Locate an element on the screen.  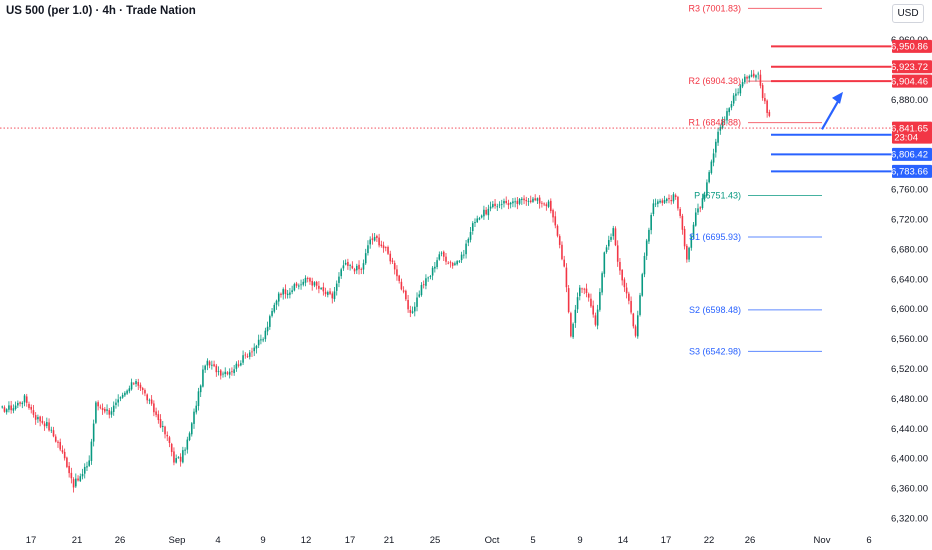
y-tick-label: 6,480.00 is located at coordinates (909, 399).